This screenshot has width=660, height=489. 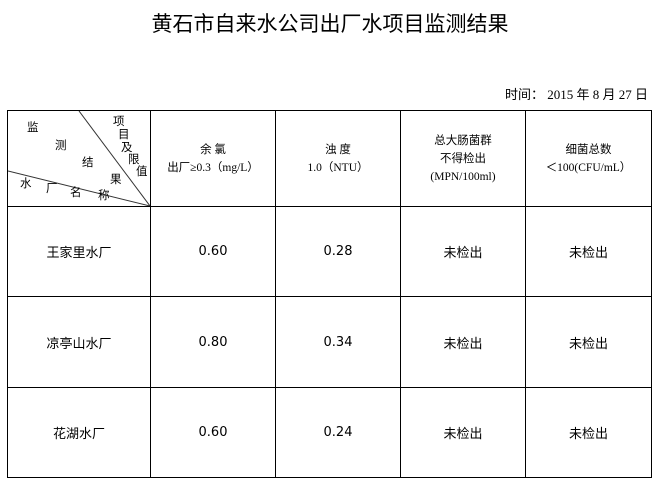 I want to click on header-line: 不得检出, so click(x=463, y=158).